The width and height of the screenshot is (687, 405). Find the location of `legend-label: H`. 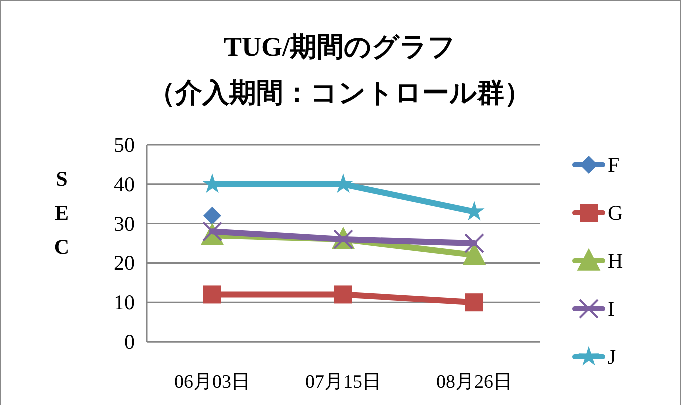

legend-label: H is located at coordinates (616, 261).